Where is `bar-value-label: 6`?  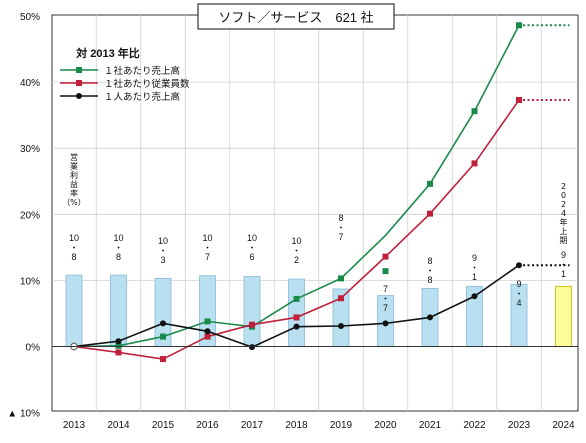 bar-value-label: 6 is located at coordinates (251, 257).